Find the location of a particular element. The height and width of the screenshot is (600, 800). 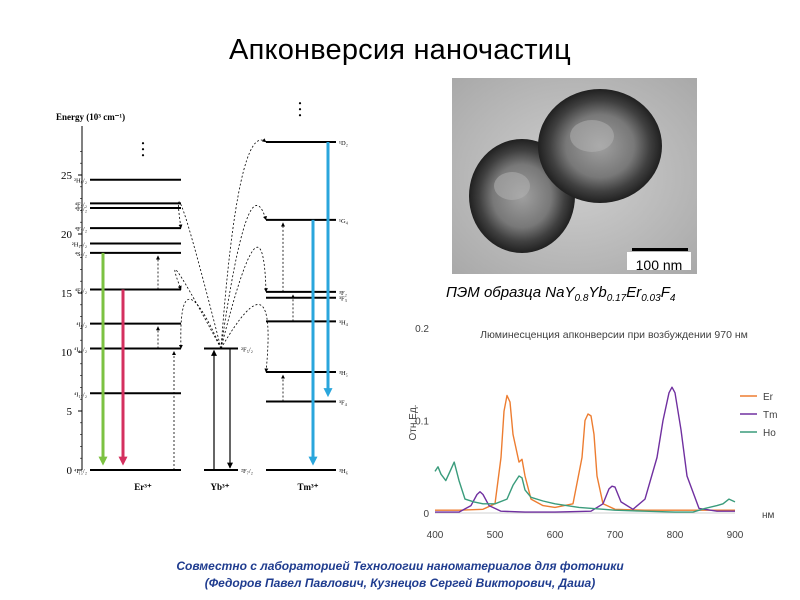

energy-level-label: ⁴F₉/₂ is located at coordinates (81, 290).